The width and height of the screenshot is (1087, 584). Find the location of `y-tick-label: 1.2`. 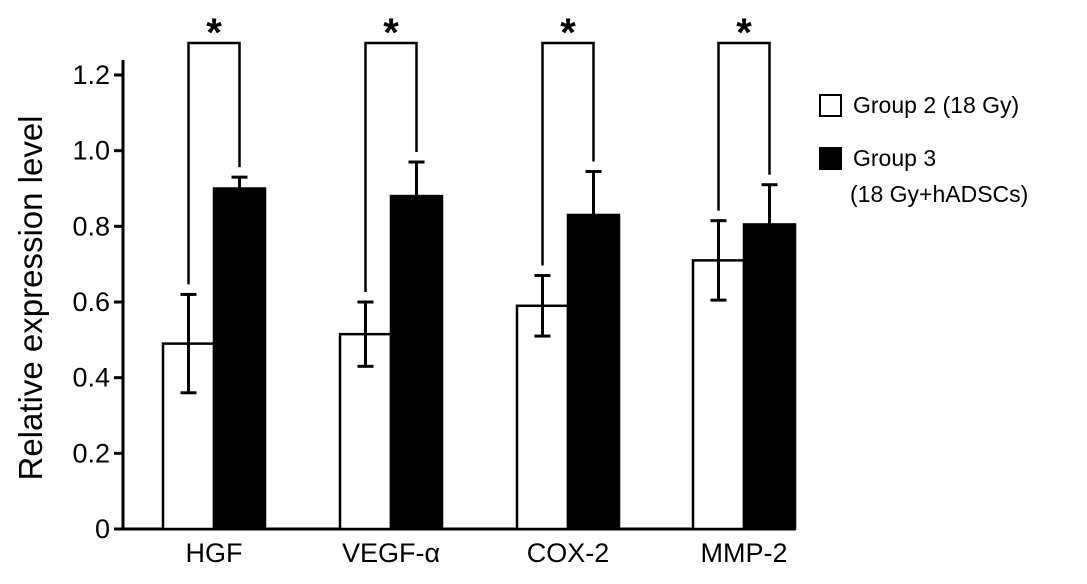

y-tick-label: 1.2 is located at coordinates (91, 75).